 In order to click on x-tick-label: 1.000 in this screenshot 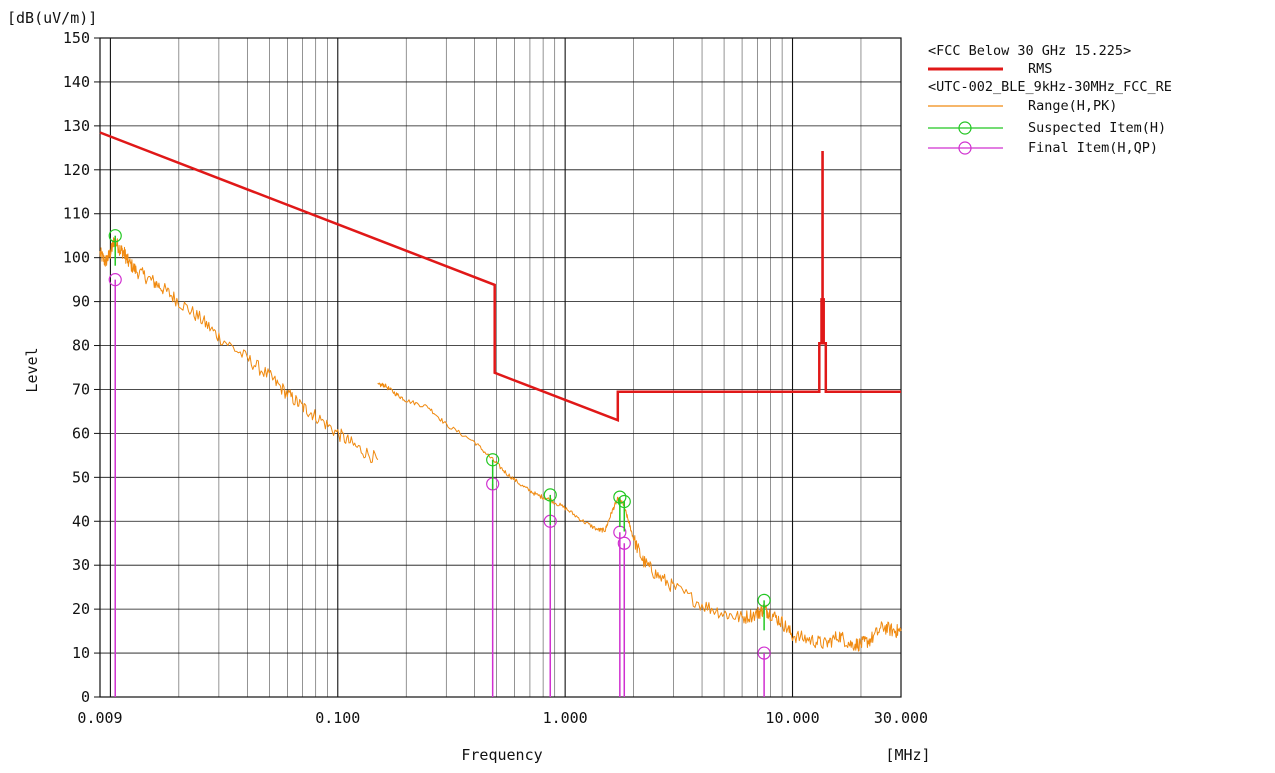, I will do `click(565, 718)`.